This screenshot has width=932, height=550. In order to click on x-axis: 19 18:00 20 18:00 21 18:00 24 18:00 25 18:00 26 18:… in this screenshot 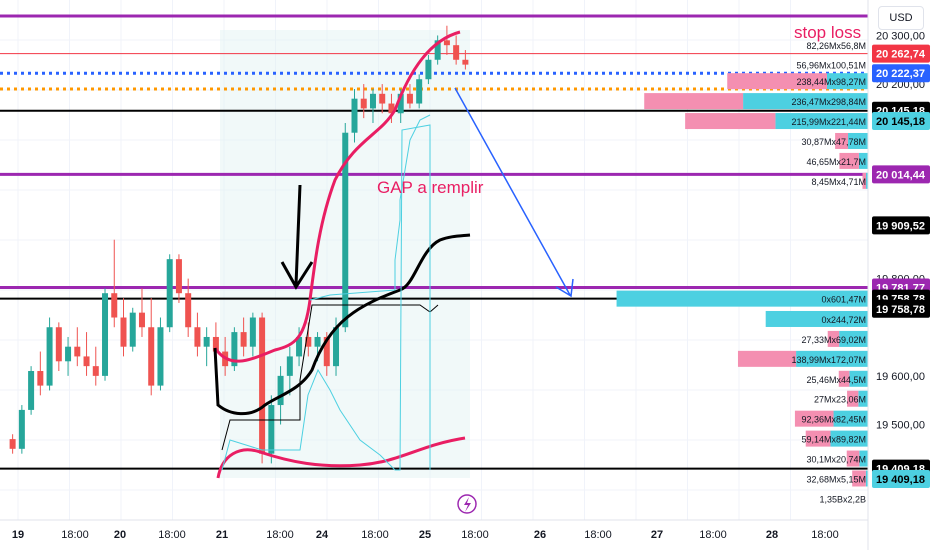, I will do `click(434, 530)`.